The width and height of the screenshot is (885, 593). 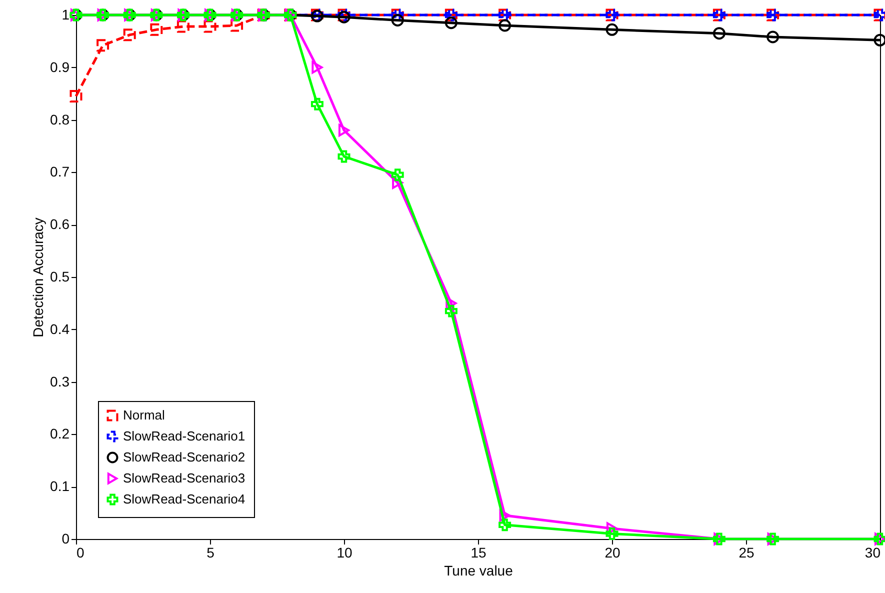 I want to click on legend-label: SlowRead-Scenario1, so click(x=184, y=436).